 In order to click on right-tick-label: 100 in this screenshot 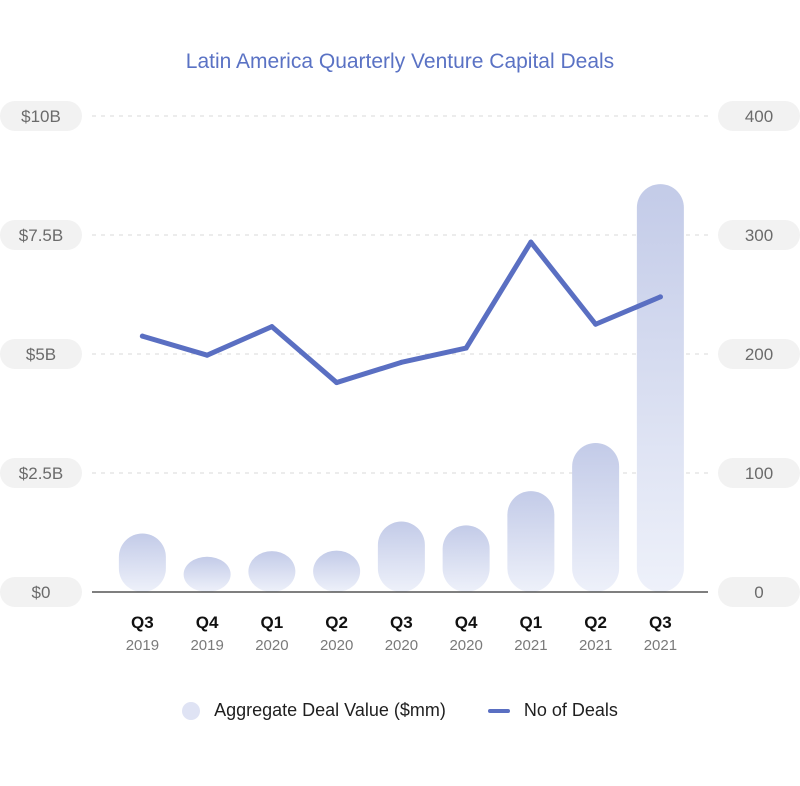, I will do `click(759, 473)`.